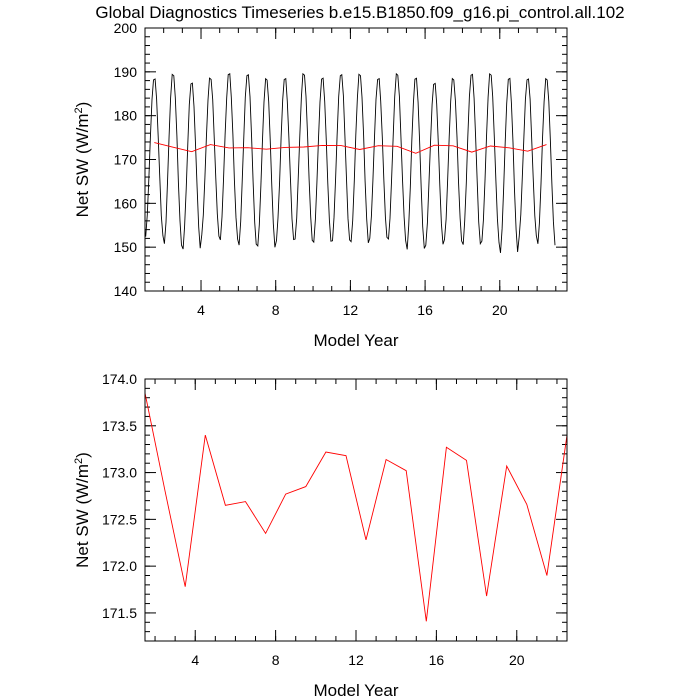 The height and width of the screenshot is (700, 700). Describe the element at coordinates (126, 28) in the screenshot. I see `y-tick-label: 200` at that location.